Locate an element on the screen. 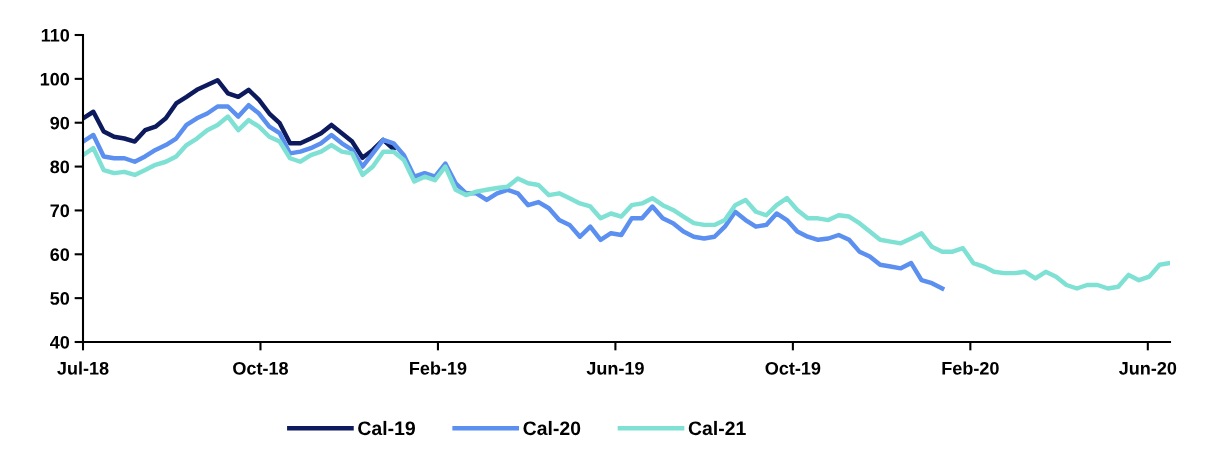 The image size is (1229, 472). y-tick-label: 40 is located at coordinates (60, 342).